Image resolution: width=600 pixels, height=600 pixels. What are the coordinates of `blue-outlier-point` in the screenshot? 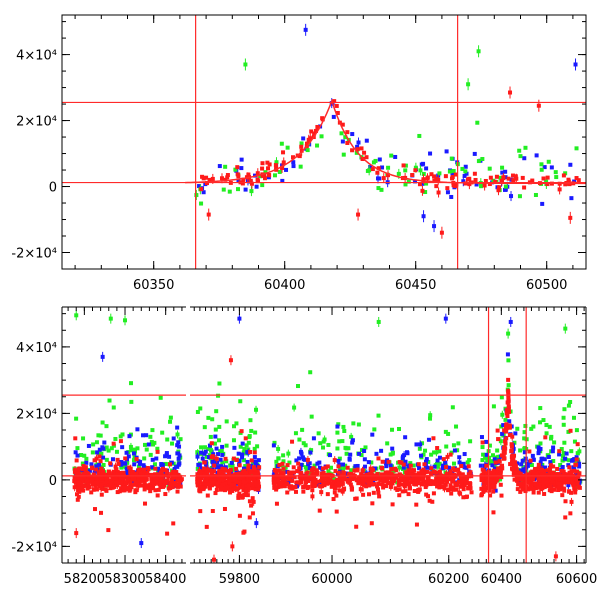 It's located at (423, 216).